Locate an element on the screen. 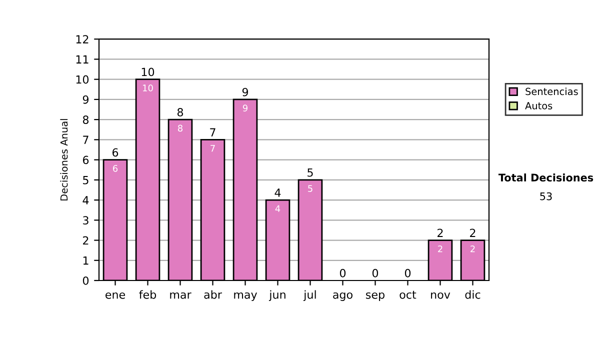 The image size is (600, 340). data-label: 4 is located at coordinates (277, 208).